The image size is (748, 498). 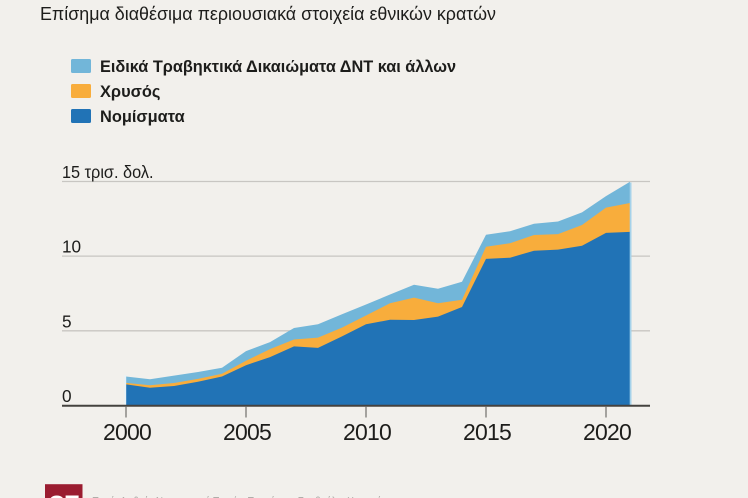 I want to click on svg-text: 5, so click(x=67, y=321).